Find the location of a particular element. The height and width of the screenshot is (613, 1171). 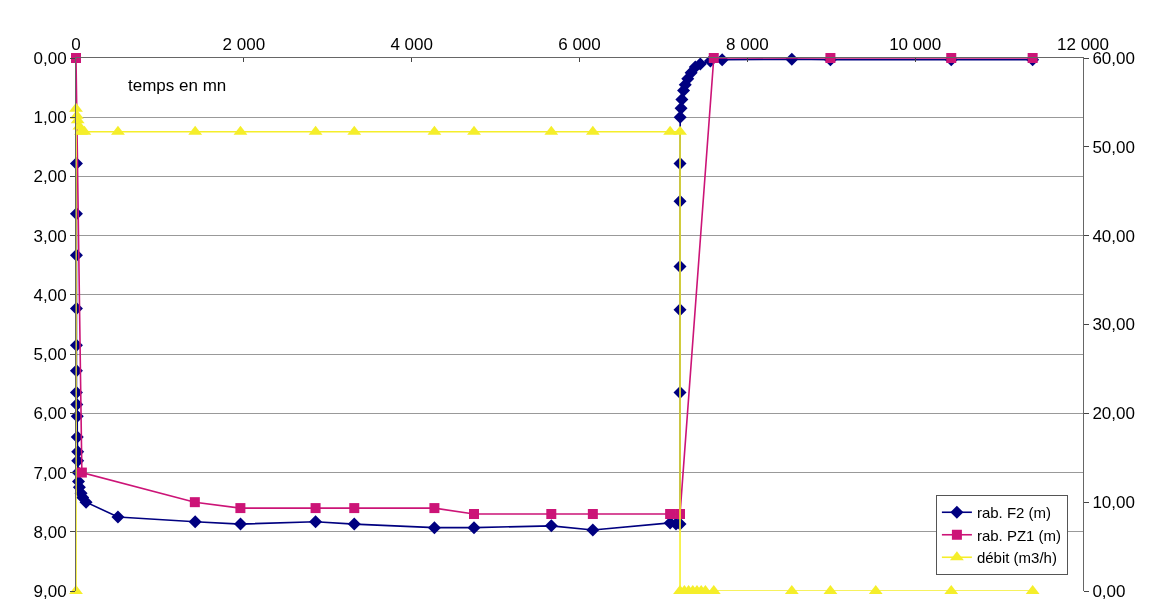

y2-tick-label: 50,00 is located at coordinates (1113, 147).